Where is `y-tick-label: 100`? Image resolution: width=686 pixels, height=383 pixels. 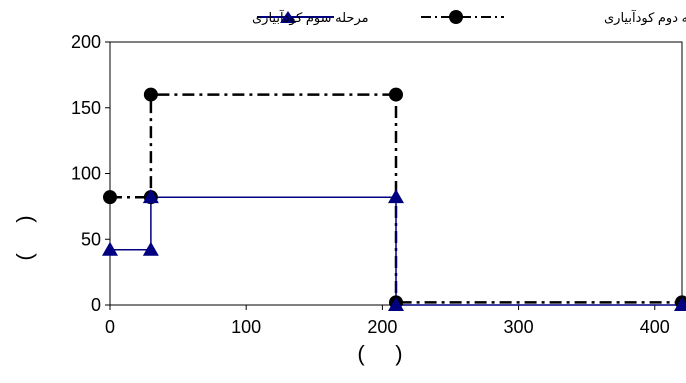 y-tick-label: 100 is located at coordinates (86, 174).